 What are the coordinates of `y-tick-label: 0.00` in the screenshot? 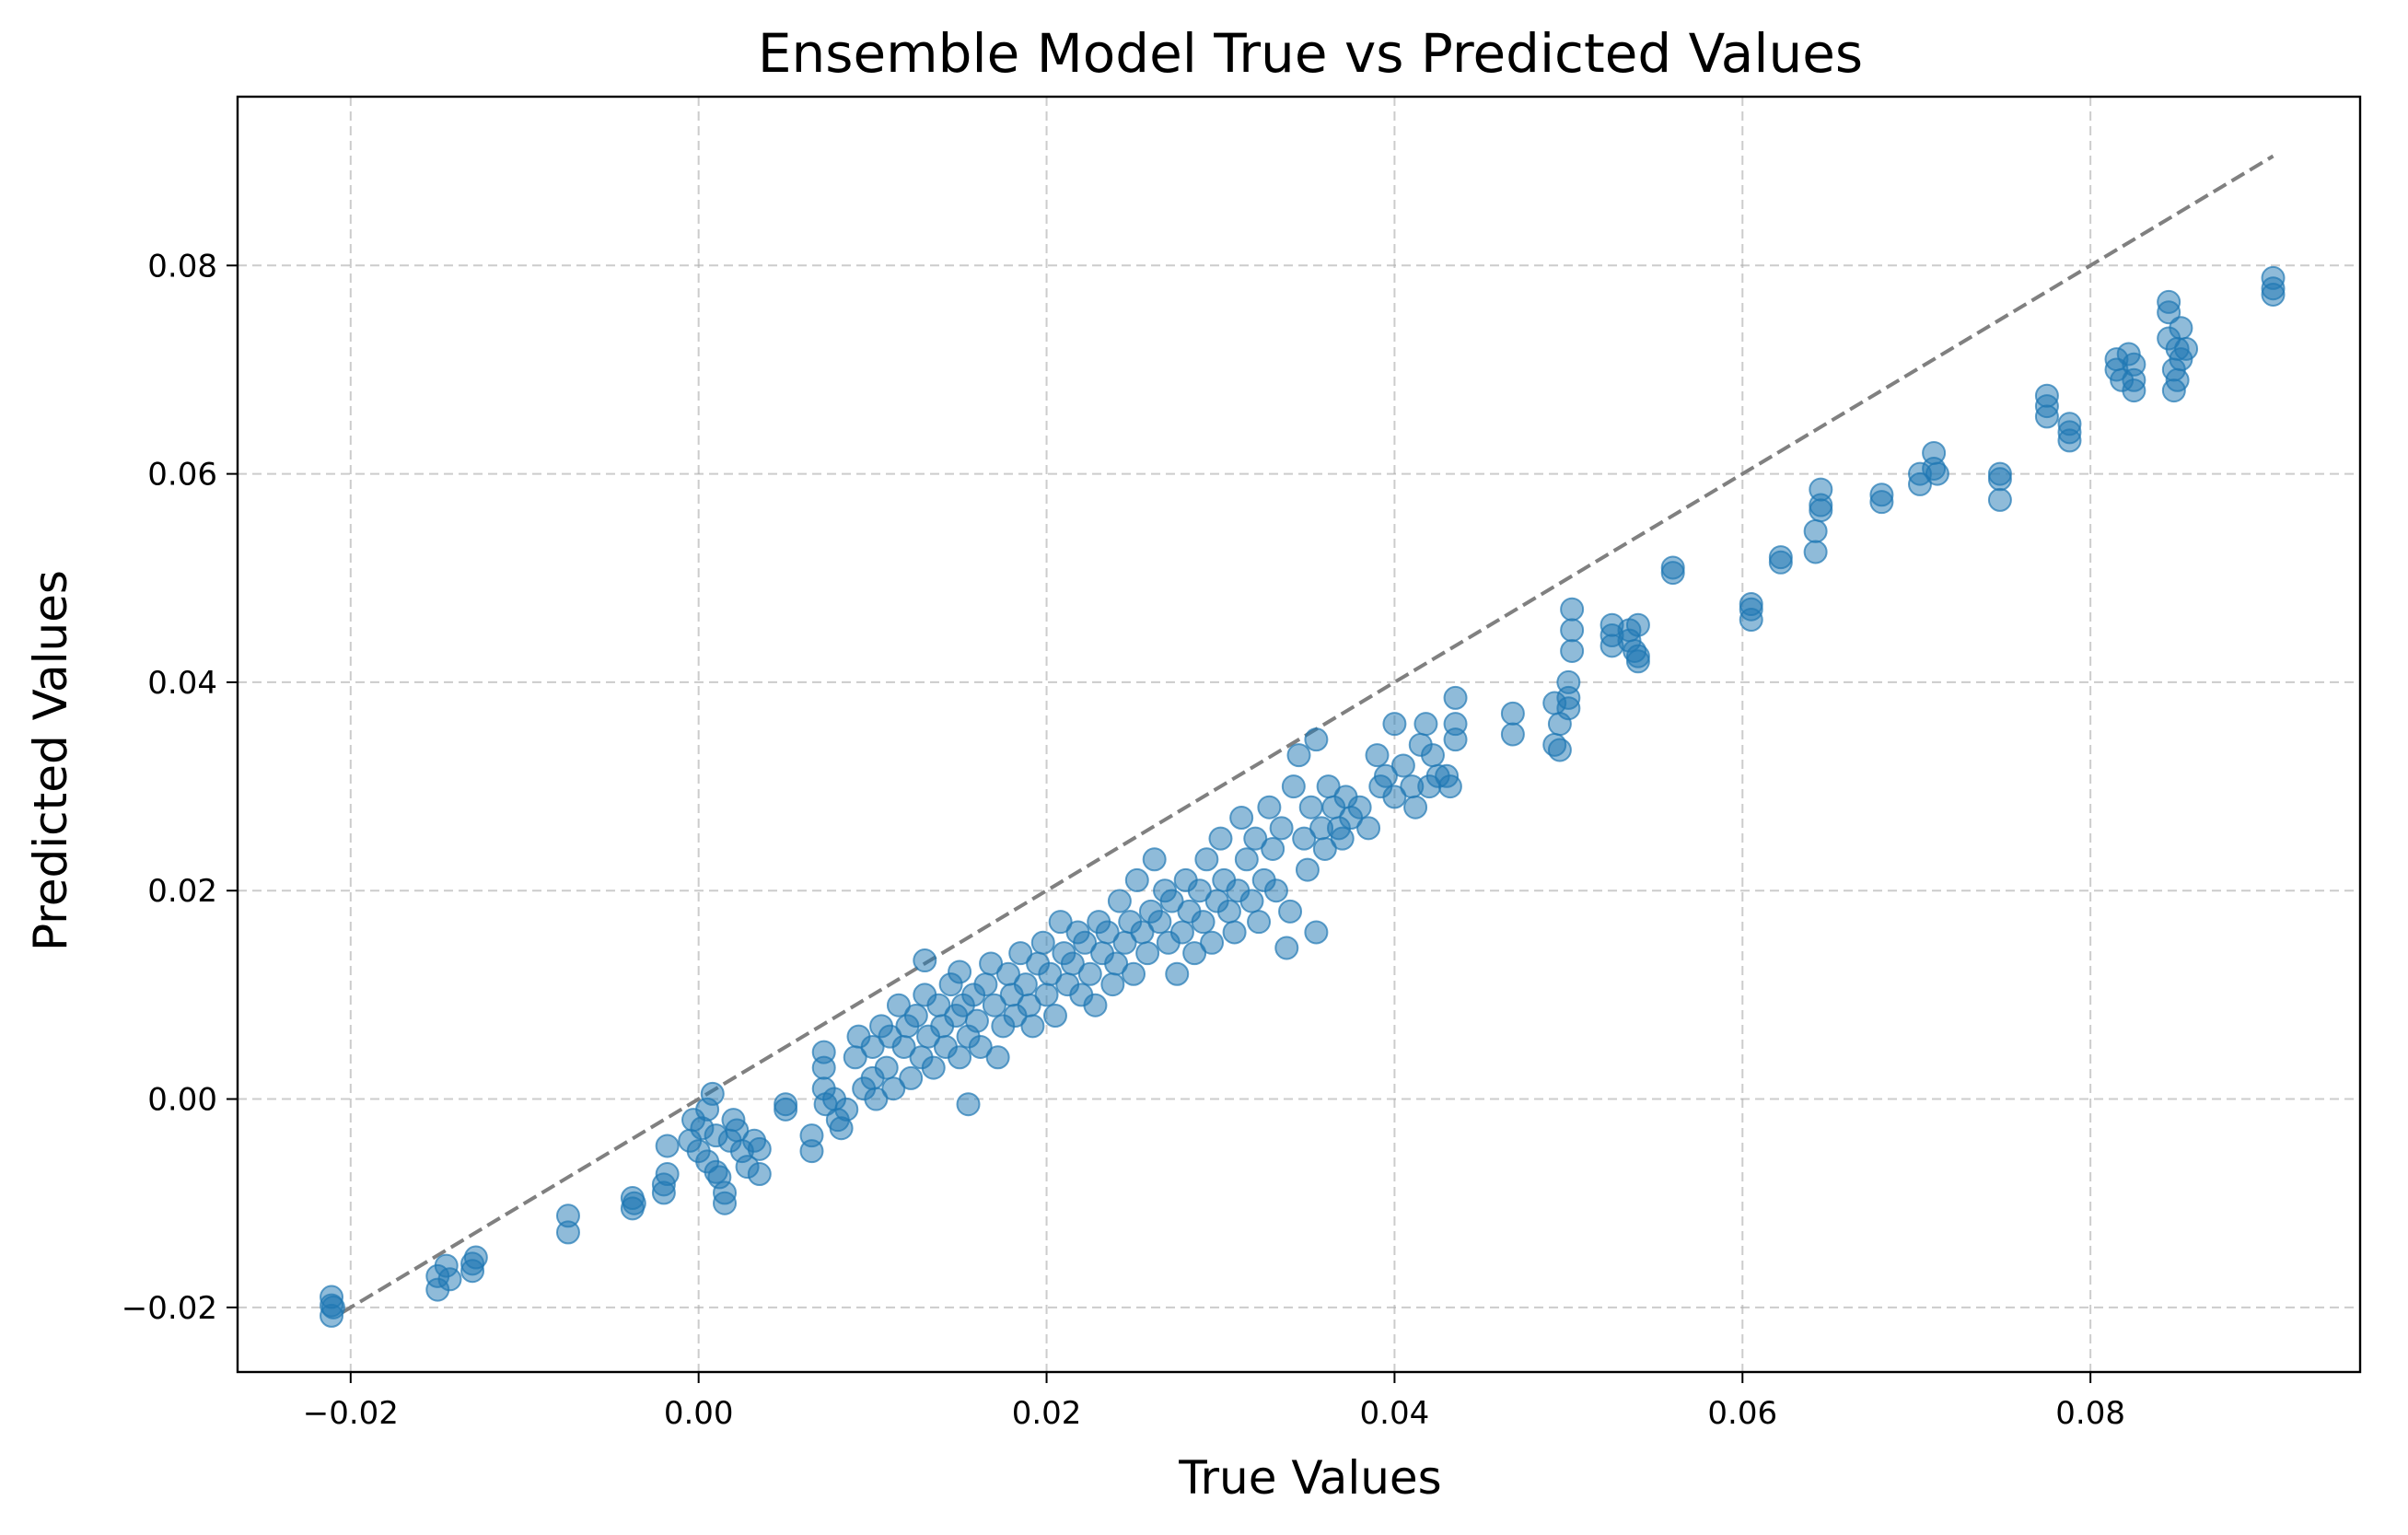 It's located at (182, 1100).